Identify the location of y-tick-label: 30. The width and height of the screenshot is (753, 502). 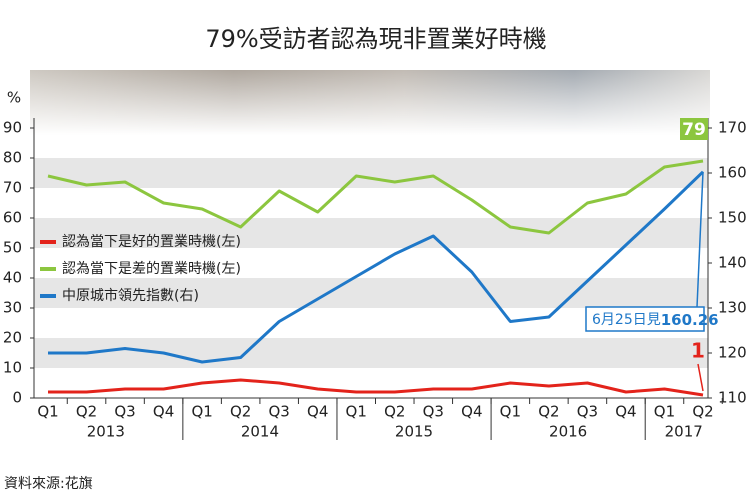
(12, 308).